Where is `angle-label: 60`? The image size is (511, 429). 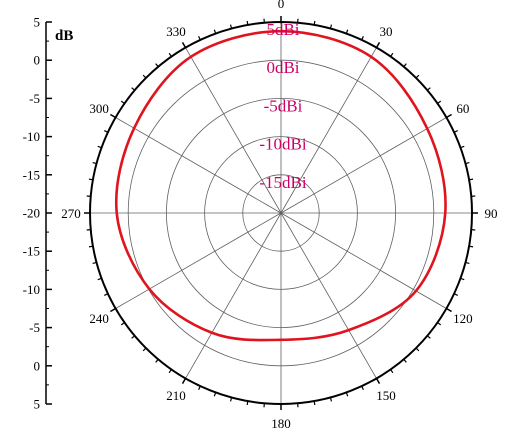 angle-label: 60 is located at coordinates (462, 108).